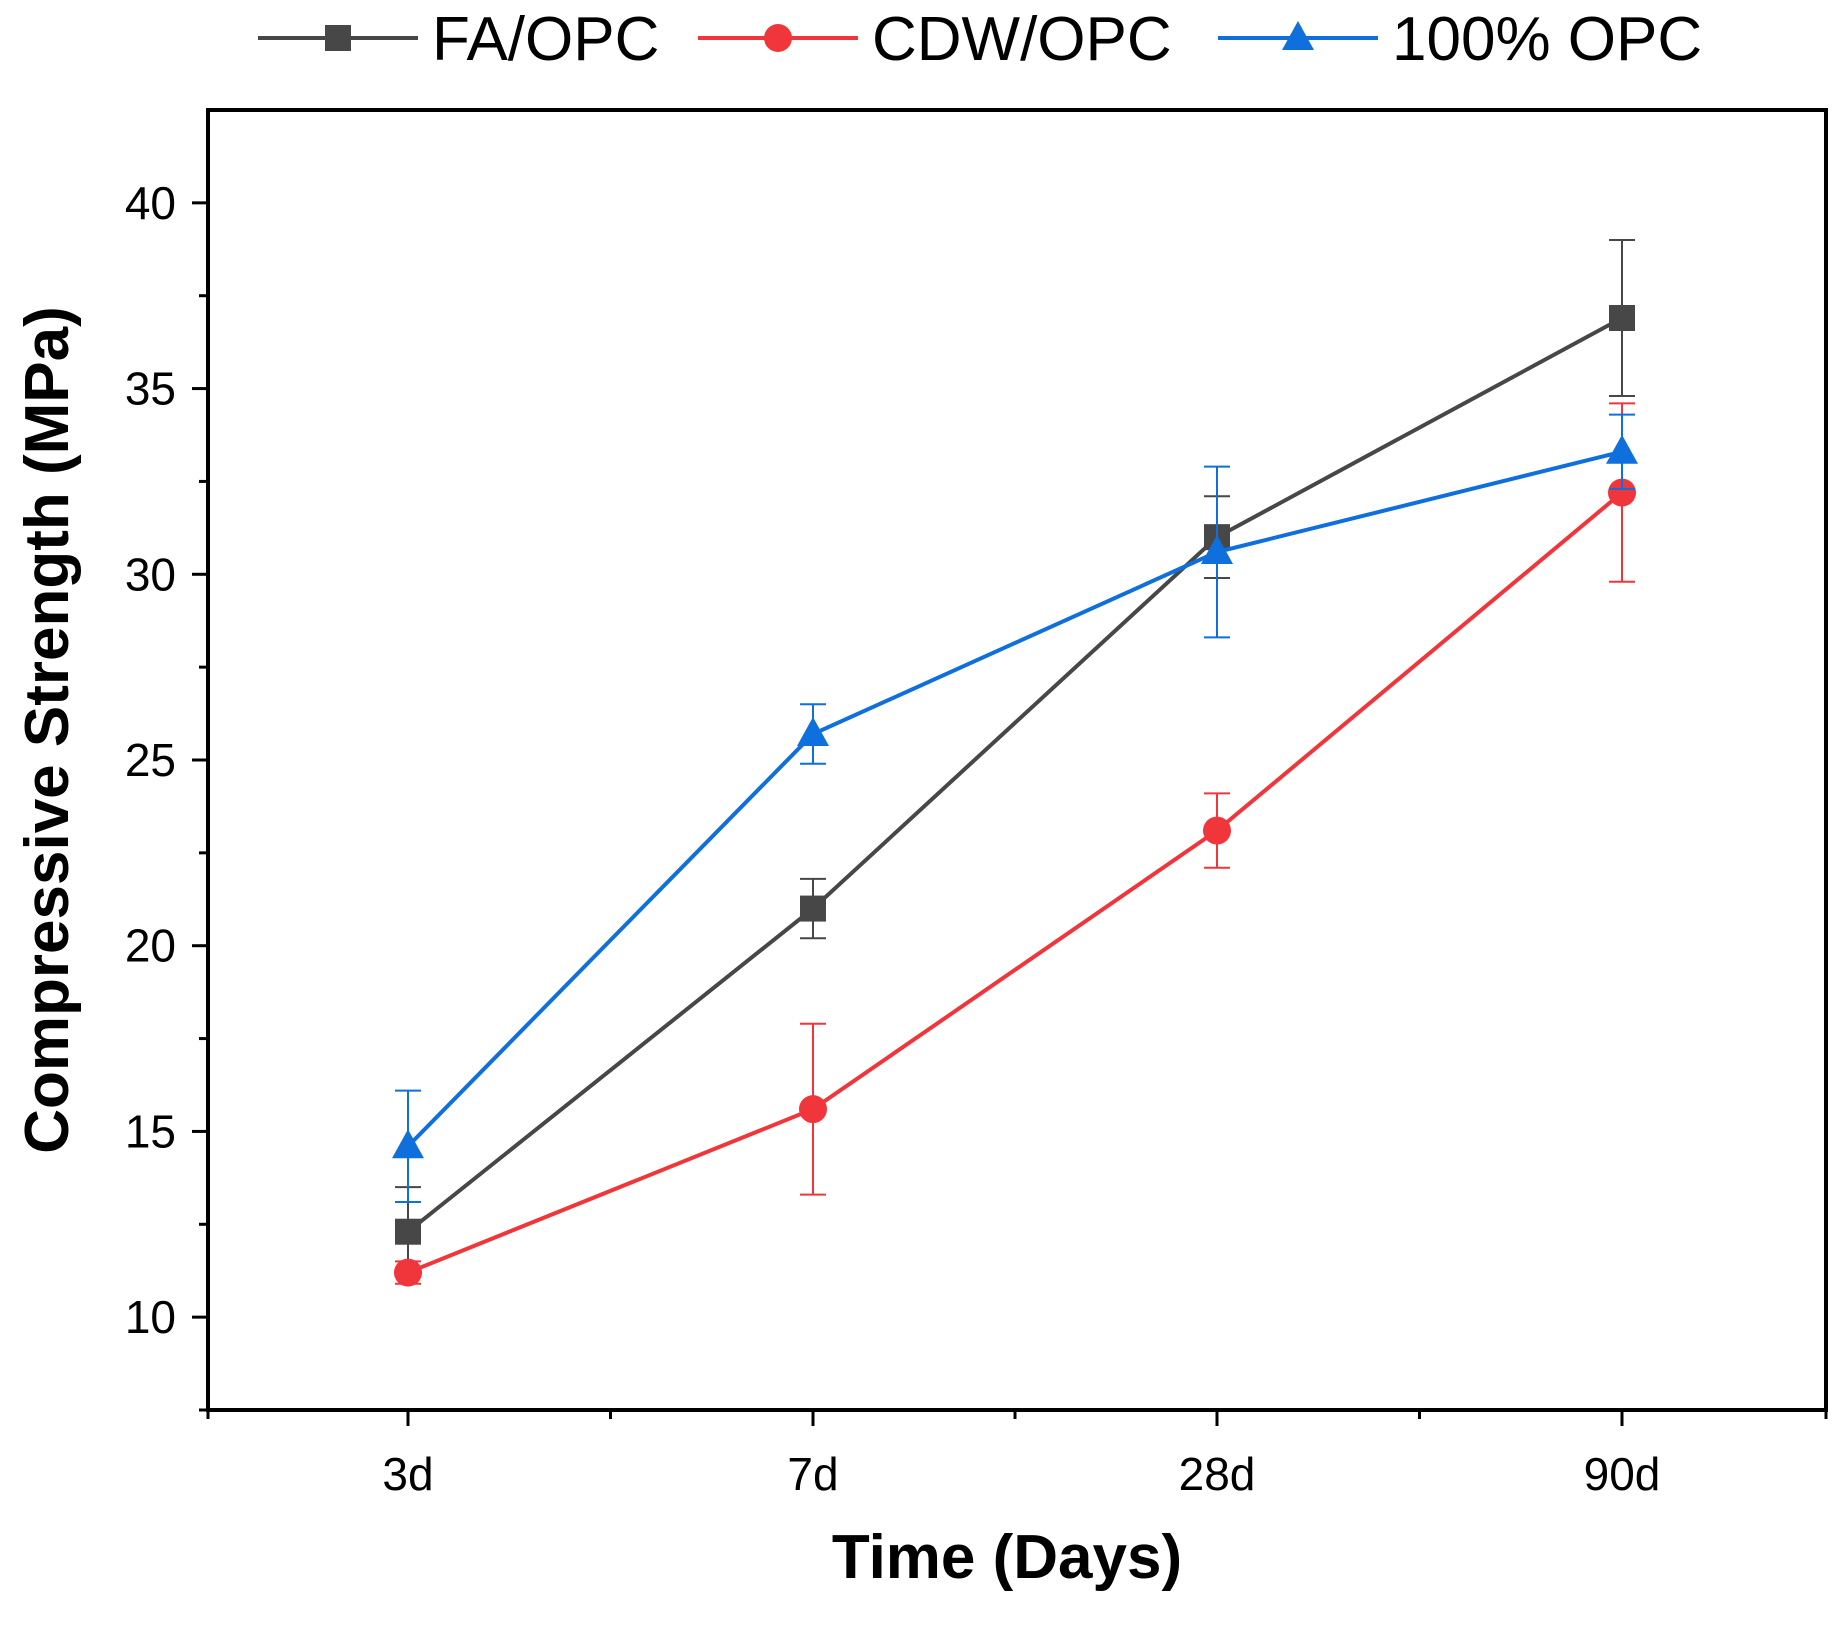 This screenshot has height=1633, width=1844. Describe the element at coordinates (1622, 1474) in the screenshot. I see `x-tick-label: 90d` at that location.